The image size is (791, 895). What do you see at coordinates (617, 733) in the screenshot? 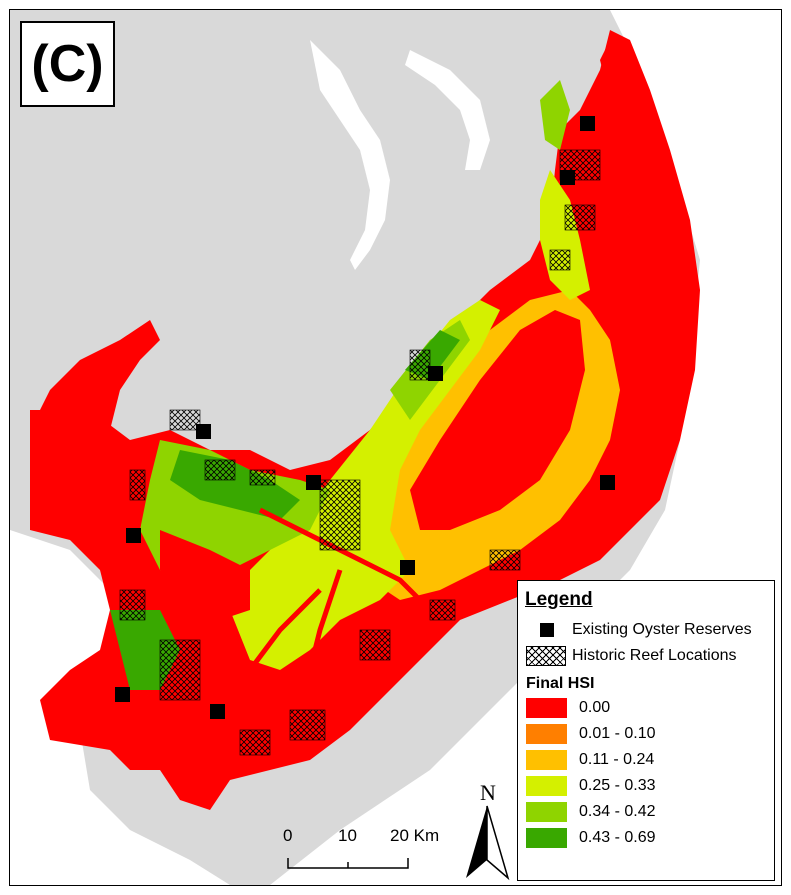
I see `hsi-label: 0.01 - 0.10` at bounding box center [617, 733].